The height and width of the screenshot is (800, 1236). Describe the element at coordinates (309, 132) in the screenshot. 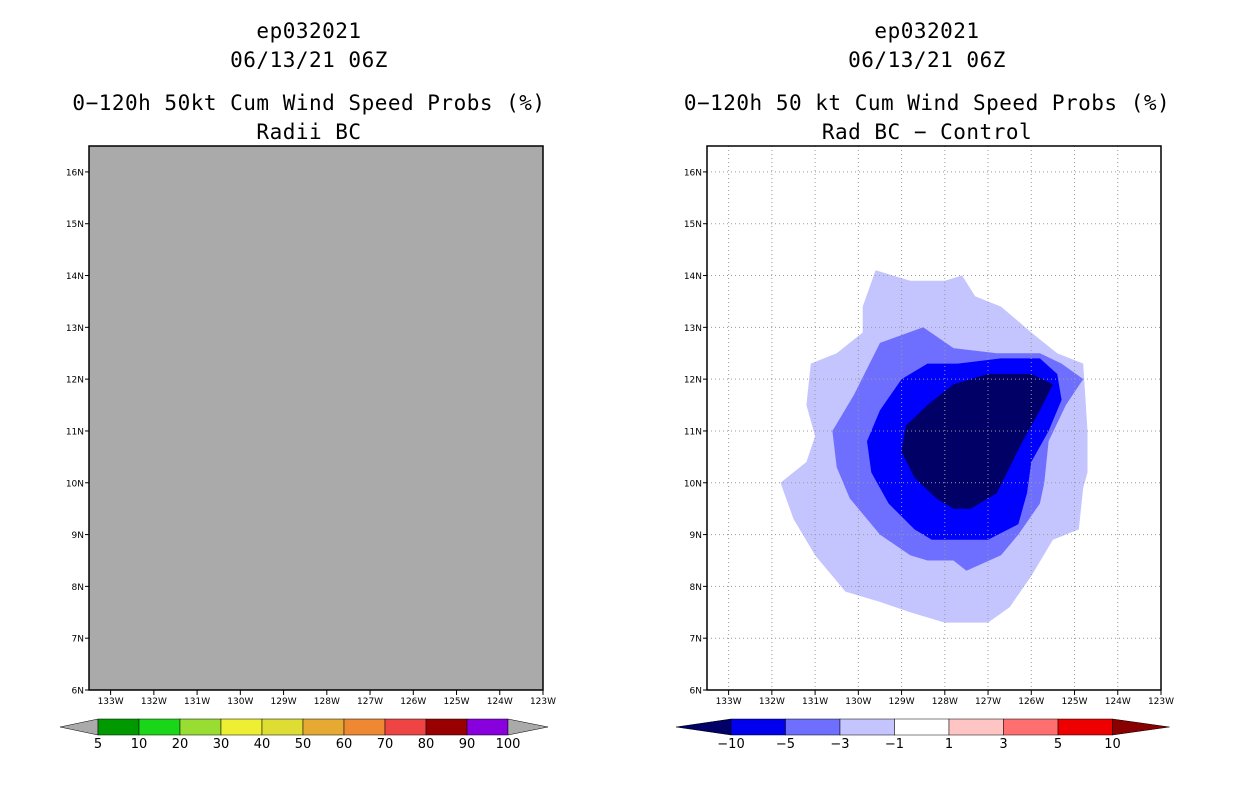

I see `chart-subtitle: Radii BC` at that location.